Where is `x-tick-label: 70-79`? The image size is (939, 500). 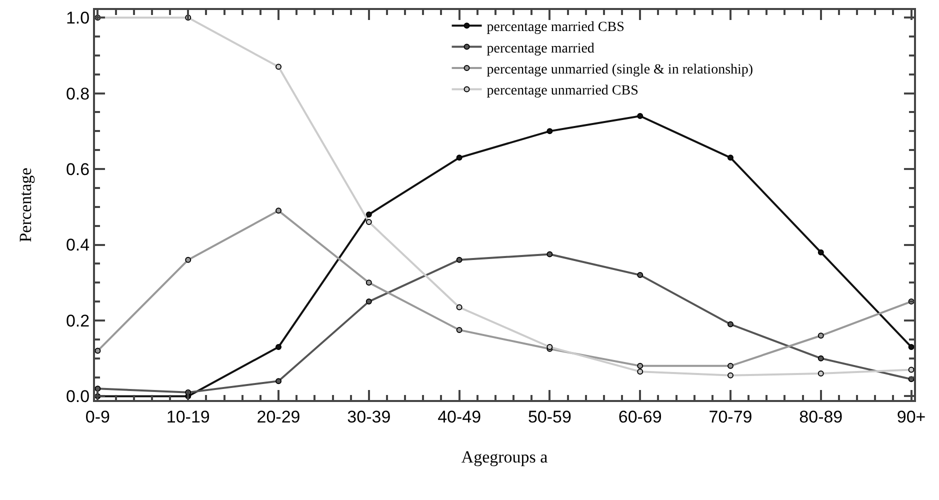
x-tick-label: 70-79 is located at coordinates (730, 416).